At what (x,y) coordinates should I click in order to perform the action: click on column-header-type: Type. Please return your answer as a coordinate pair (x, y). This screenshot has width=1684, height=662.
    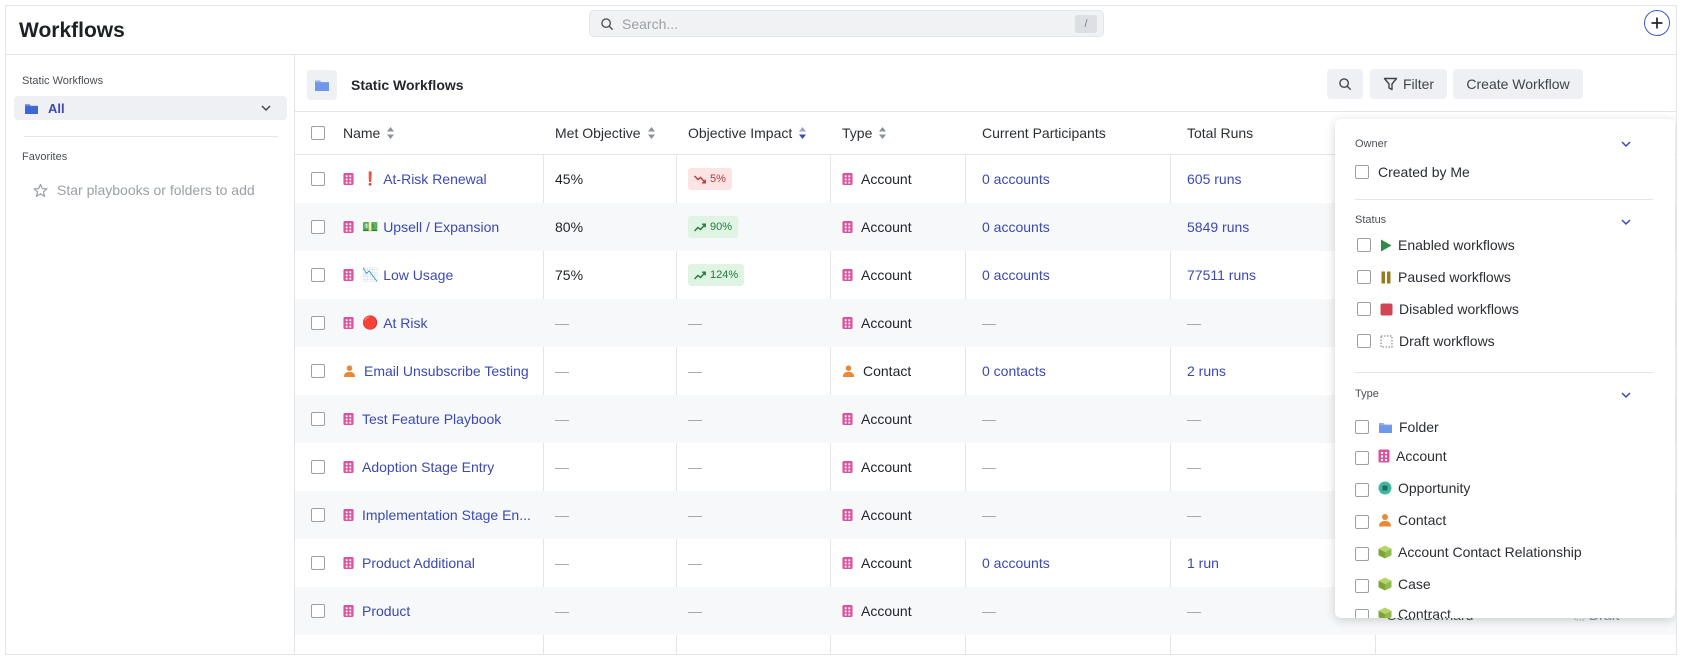
    Looking at the image, I should click on (864, 133).